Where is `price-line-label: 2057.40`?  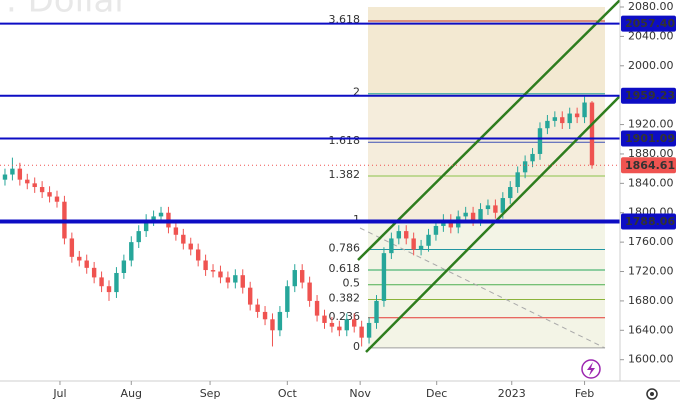
price-line-label: 2057.40 is located at coordinates (650, 23).